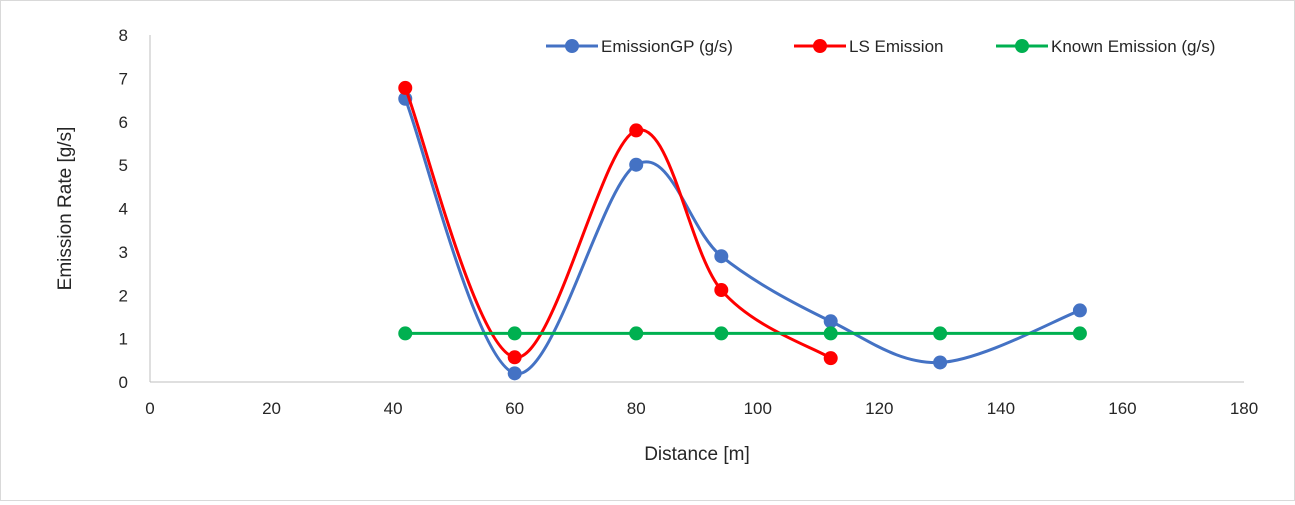 The width and height of the screenshot is (1295, 505). I want to click on x-tick-label: 60, so click(514, 408).